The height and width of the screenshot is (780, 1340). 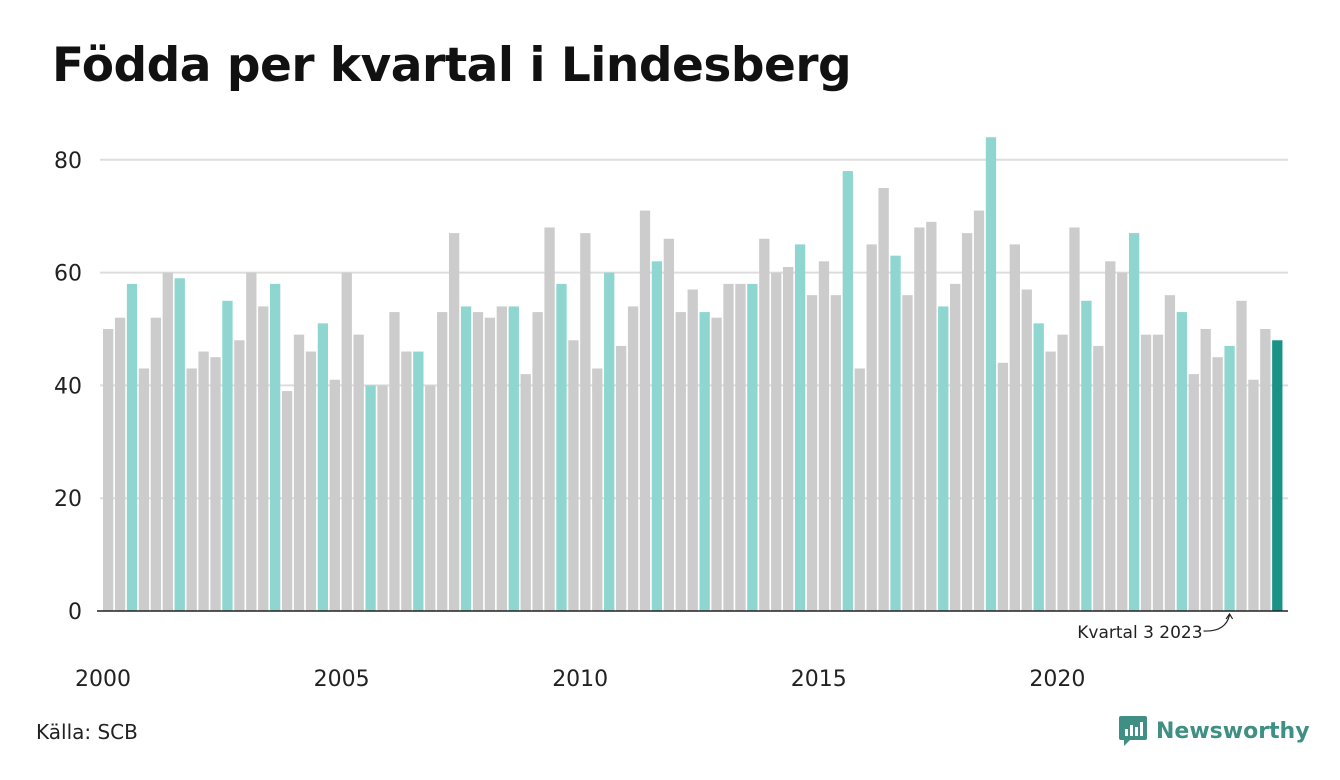 What do you see at coordinates (580, 679) in the screenshot?
I see `x-tick-label: 2010` at bounding box center [580, 679].